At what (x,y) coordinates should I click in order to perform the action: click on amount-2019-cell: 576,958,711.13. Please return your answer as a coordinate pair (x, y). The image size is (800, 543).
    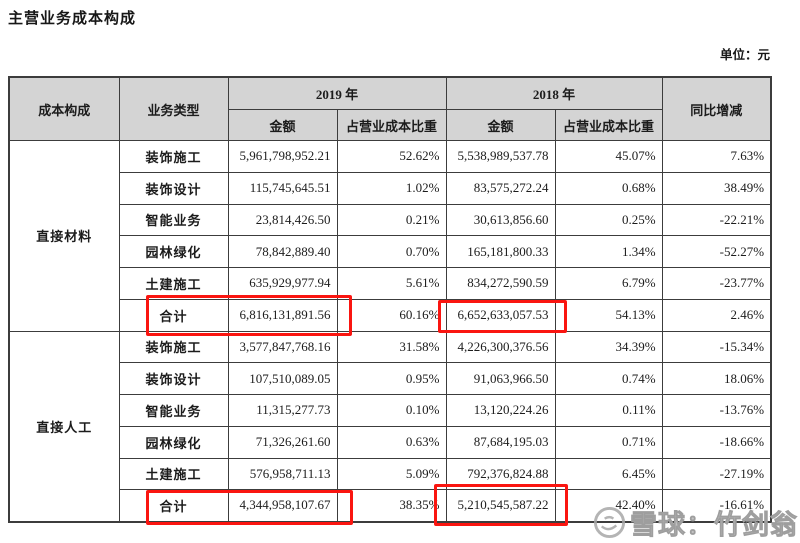
    Looking at the image, I should click on (282, 474).